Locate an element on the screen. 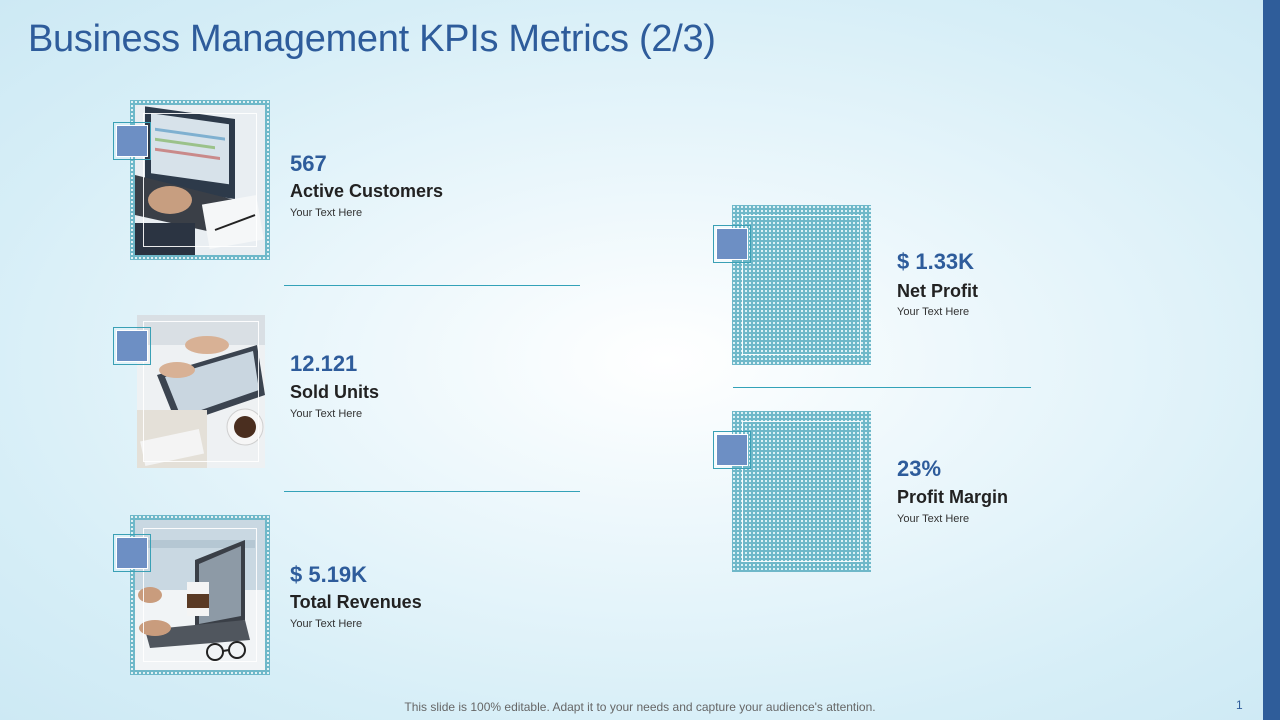 The width and height of the screenshot is (1280, 720). net-profit-value: $ 1.33K is located at coordinates (936, 261).